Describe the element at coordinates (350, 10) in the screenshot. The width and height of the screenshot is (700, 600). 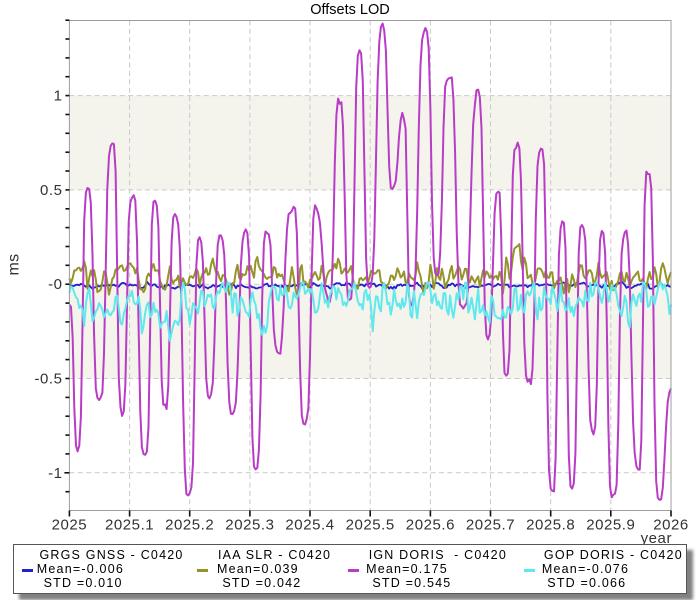
I see `svg-text: Offsets LOD` at that location.